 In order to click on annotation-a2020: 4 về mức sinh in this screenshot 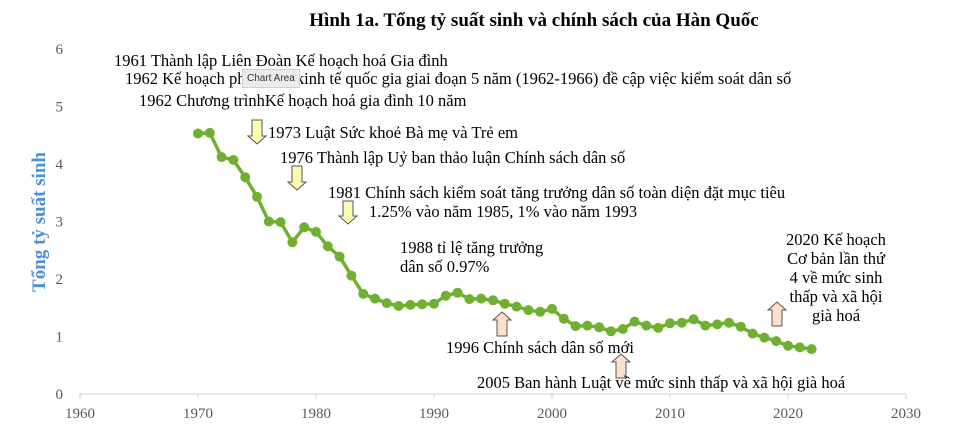, I will do `click(837, 277)`.